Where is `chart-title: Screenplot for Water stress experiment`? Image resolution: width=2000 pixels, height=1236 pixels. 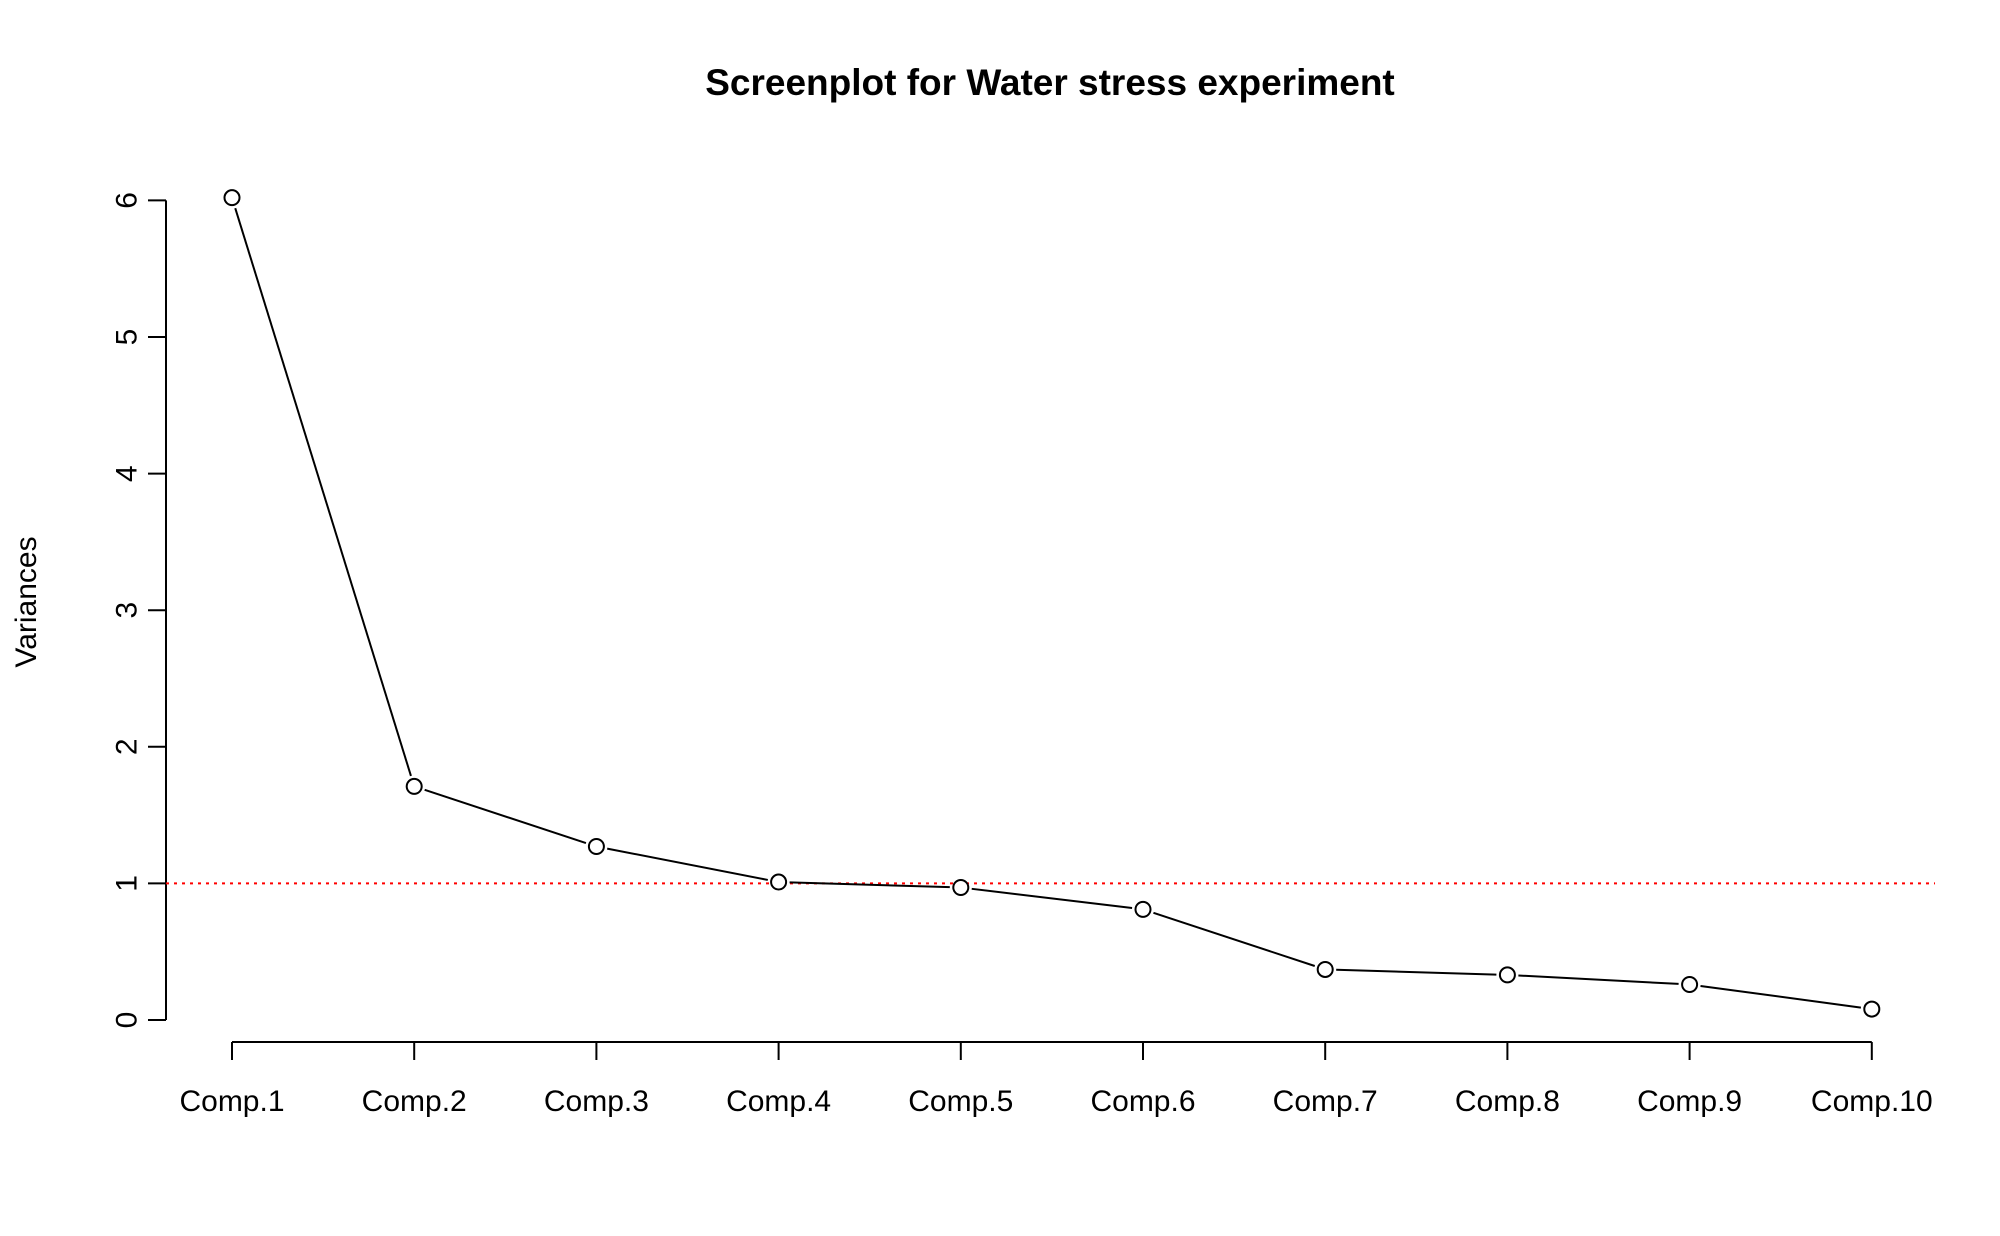 chart-title: Screenplot for Water stress experiment is located at coordinates (1050, 82).